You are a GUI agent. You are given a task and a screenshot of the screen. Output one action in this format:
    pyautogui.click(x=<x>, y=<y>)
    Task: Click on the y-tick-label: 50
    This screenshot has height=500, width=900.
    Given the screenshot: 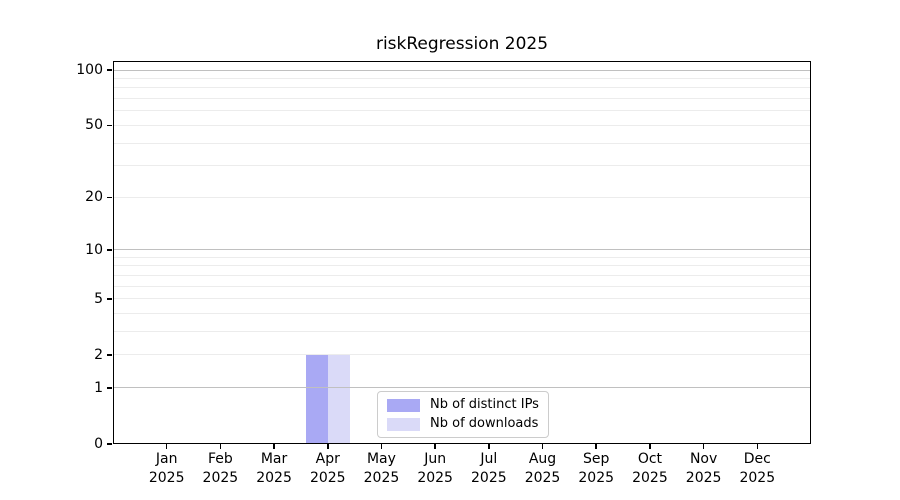 What is the action you would take?
    pyautogui.click(x=94, y=125)
    